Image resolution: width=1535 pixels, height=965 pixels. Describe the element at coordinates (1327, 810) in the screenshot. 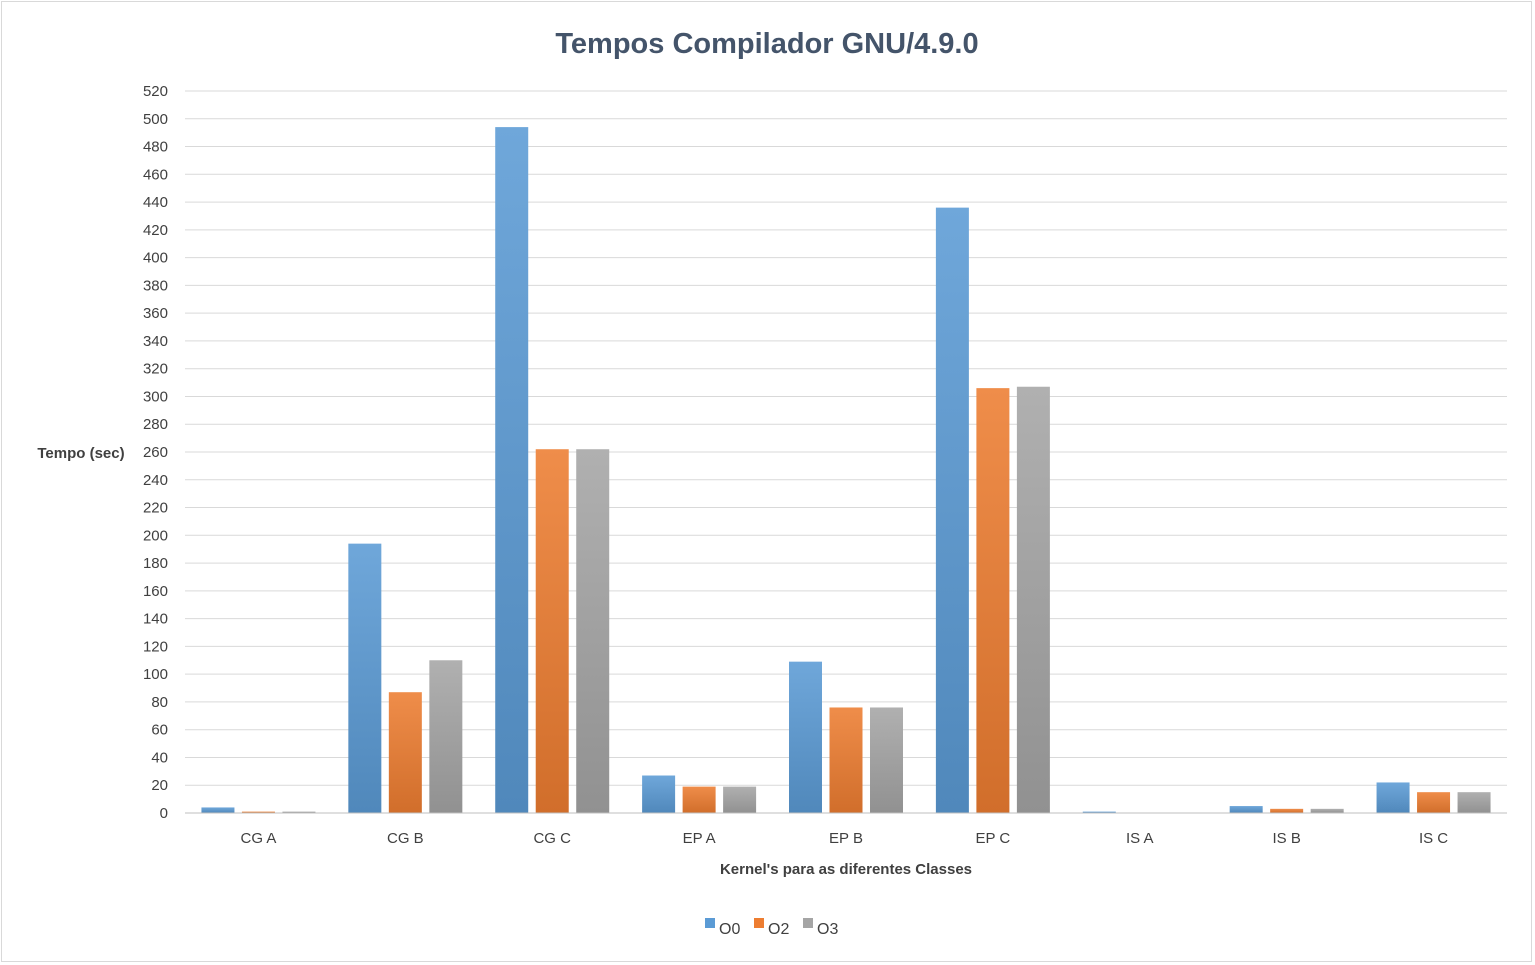

I see `bar-o3-is-b` at that location.